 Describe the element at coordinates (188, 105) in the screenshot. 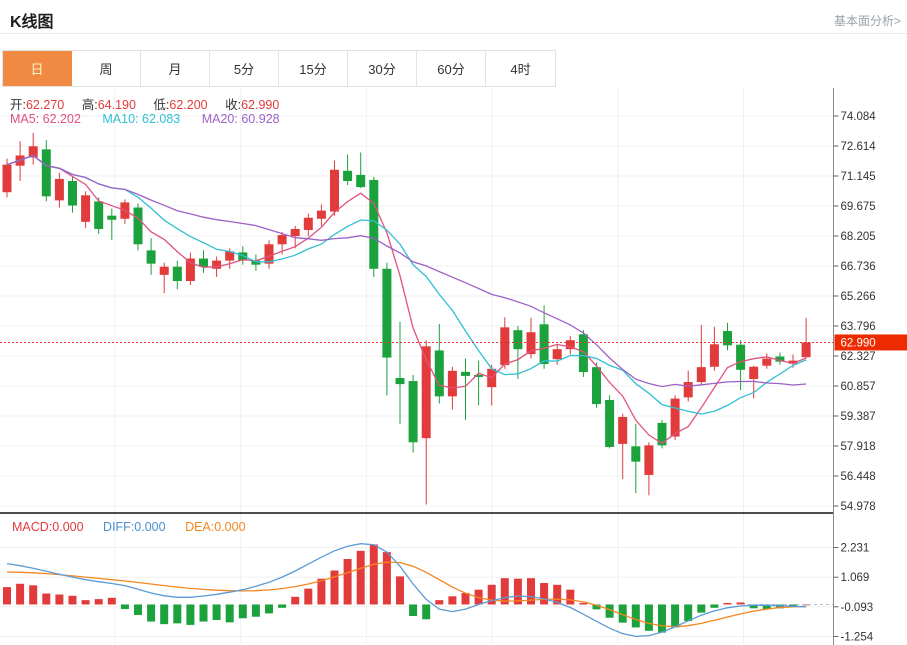

I see `low-value: 62.200` at that location.